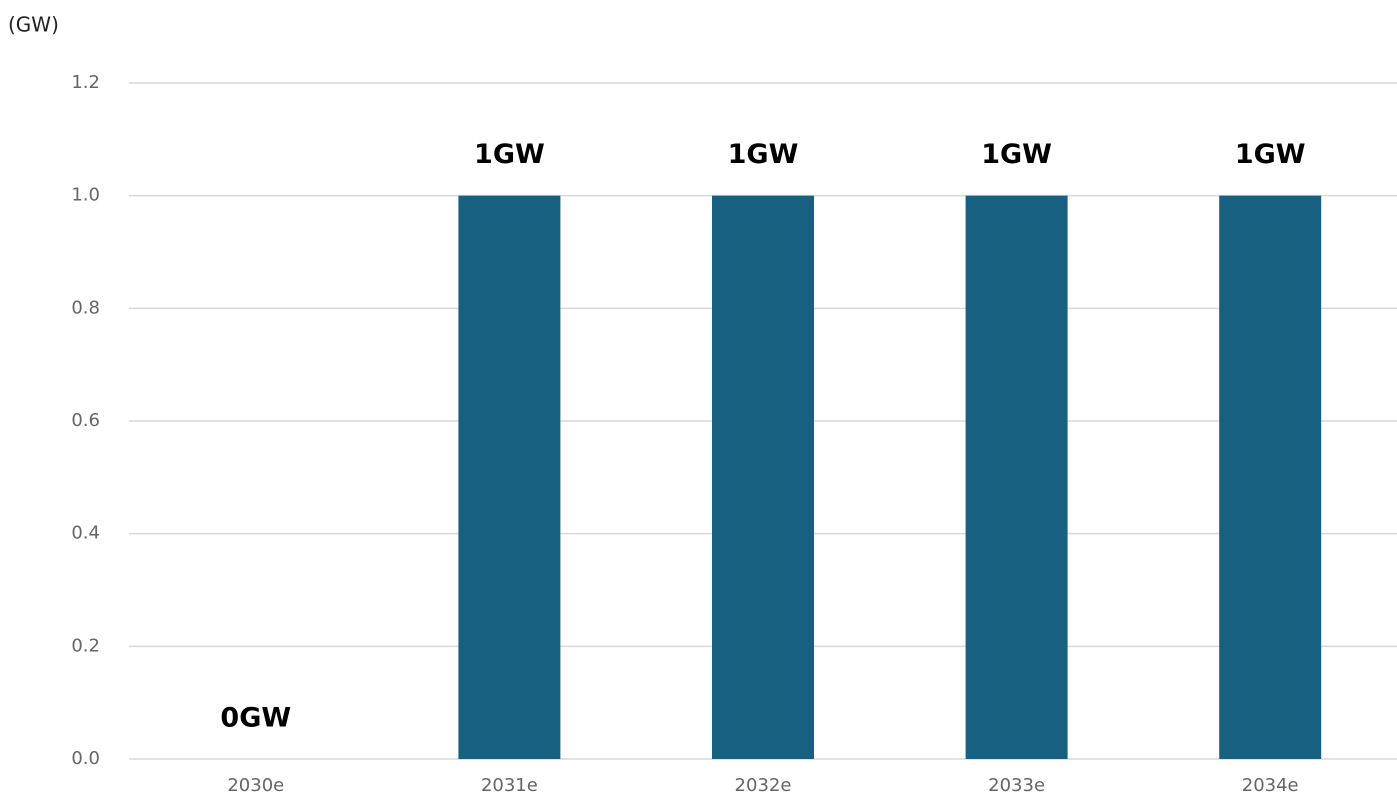 Image resolution: width=1397 pixels, height=802 pixels. Describe the element at coordinates (85, 645) in the screenshot. I see `y-tick-label: 0.2` at that location.